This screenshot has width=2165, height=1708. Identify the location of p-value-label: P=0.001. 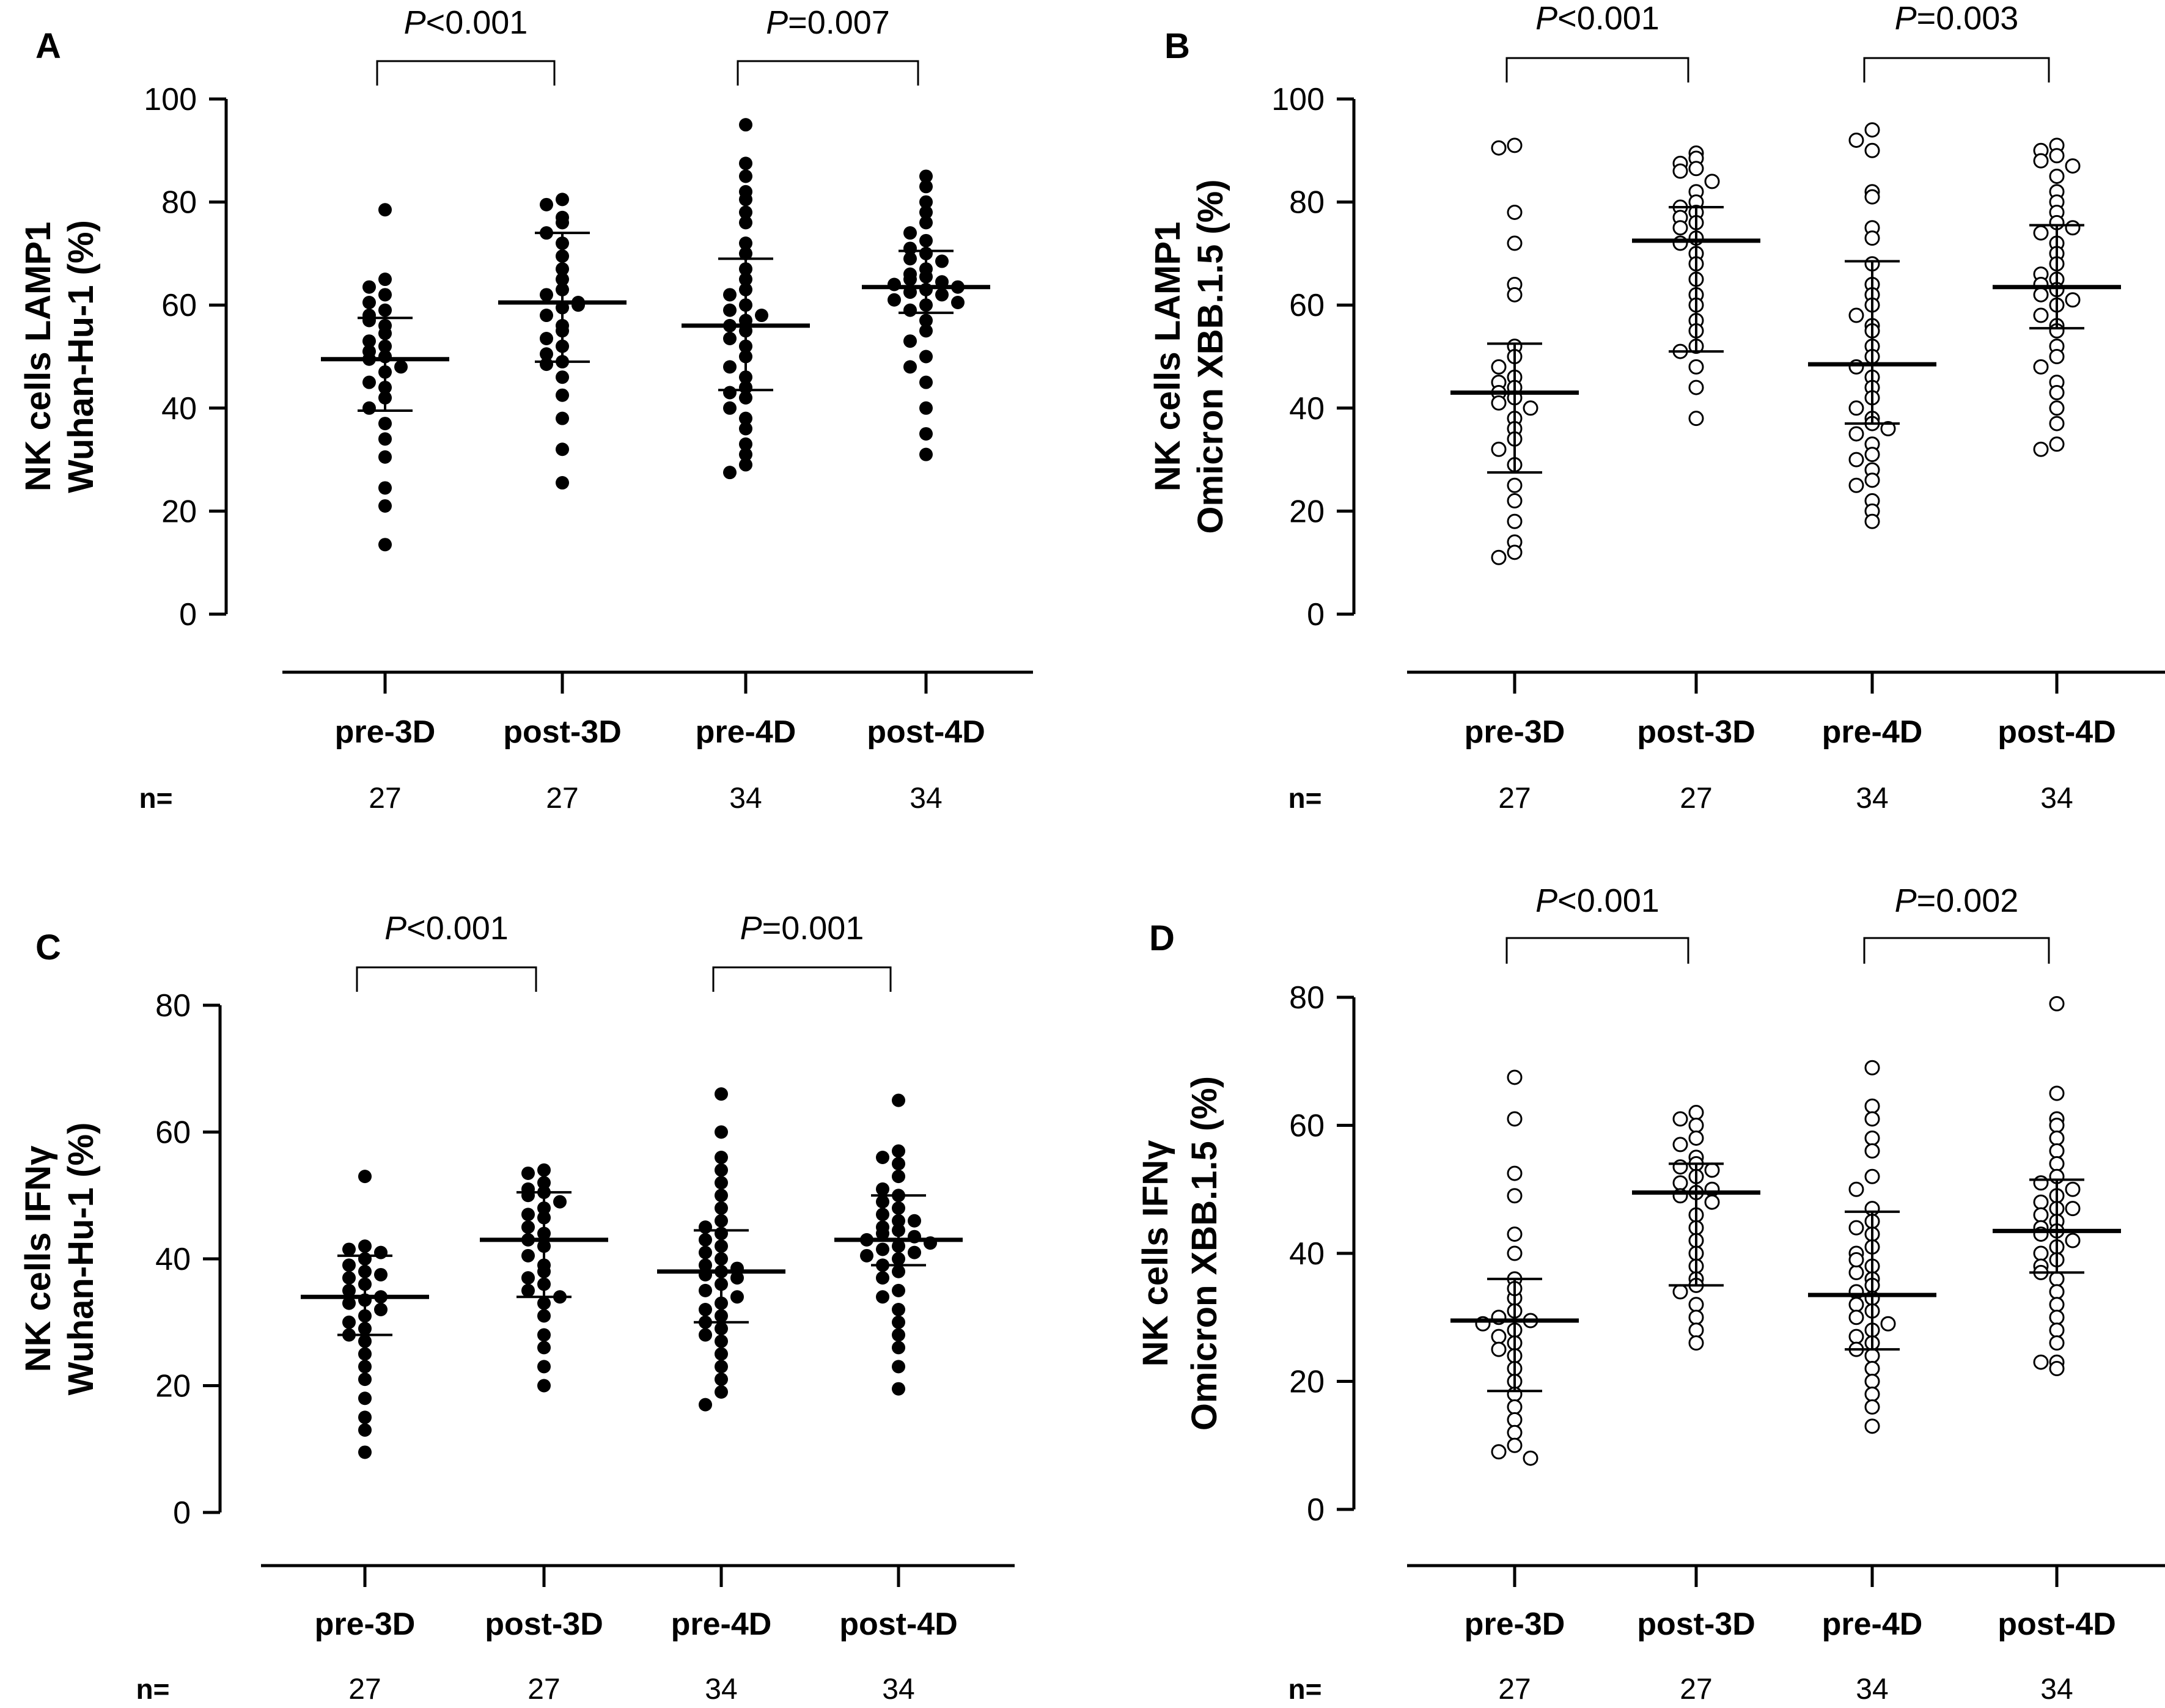
(802, 928).